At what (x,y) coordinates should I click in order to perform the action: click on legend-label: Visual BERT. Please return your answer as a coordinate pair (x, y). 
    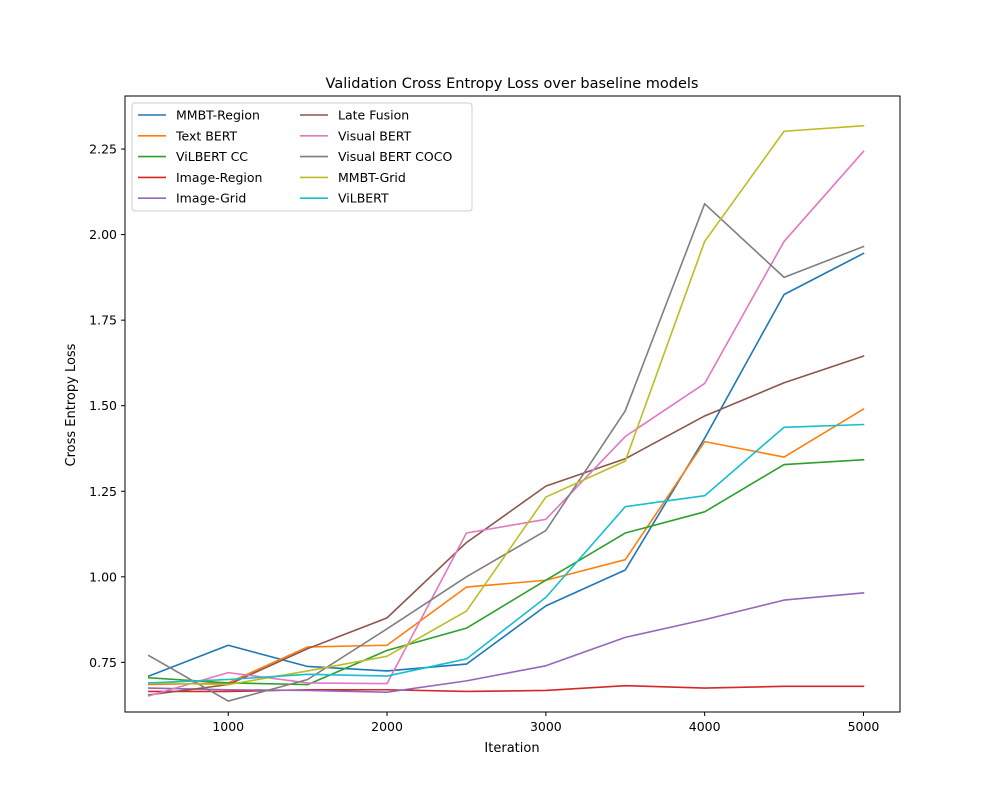
    Looking at the image, I should click on (375, 135).